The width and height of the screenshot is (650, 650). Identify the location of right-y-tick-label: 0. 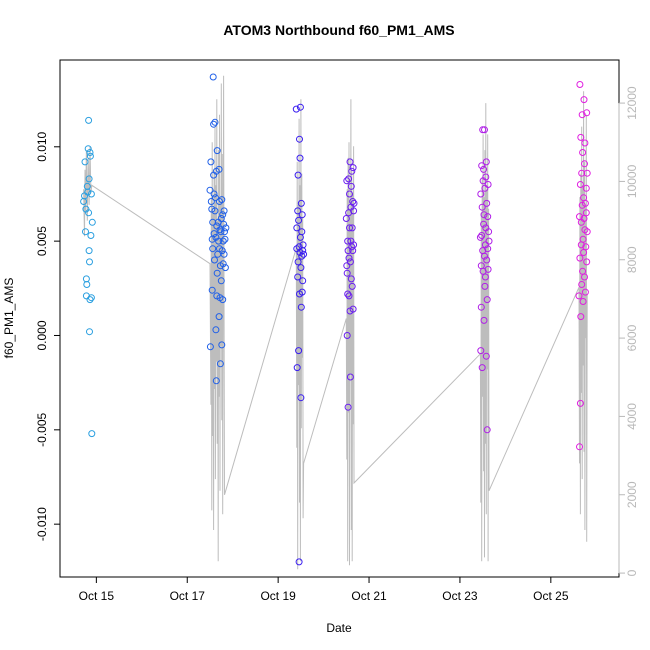
(632, 572).